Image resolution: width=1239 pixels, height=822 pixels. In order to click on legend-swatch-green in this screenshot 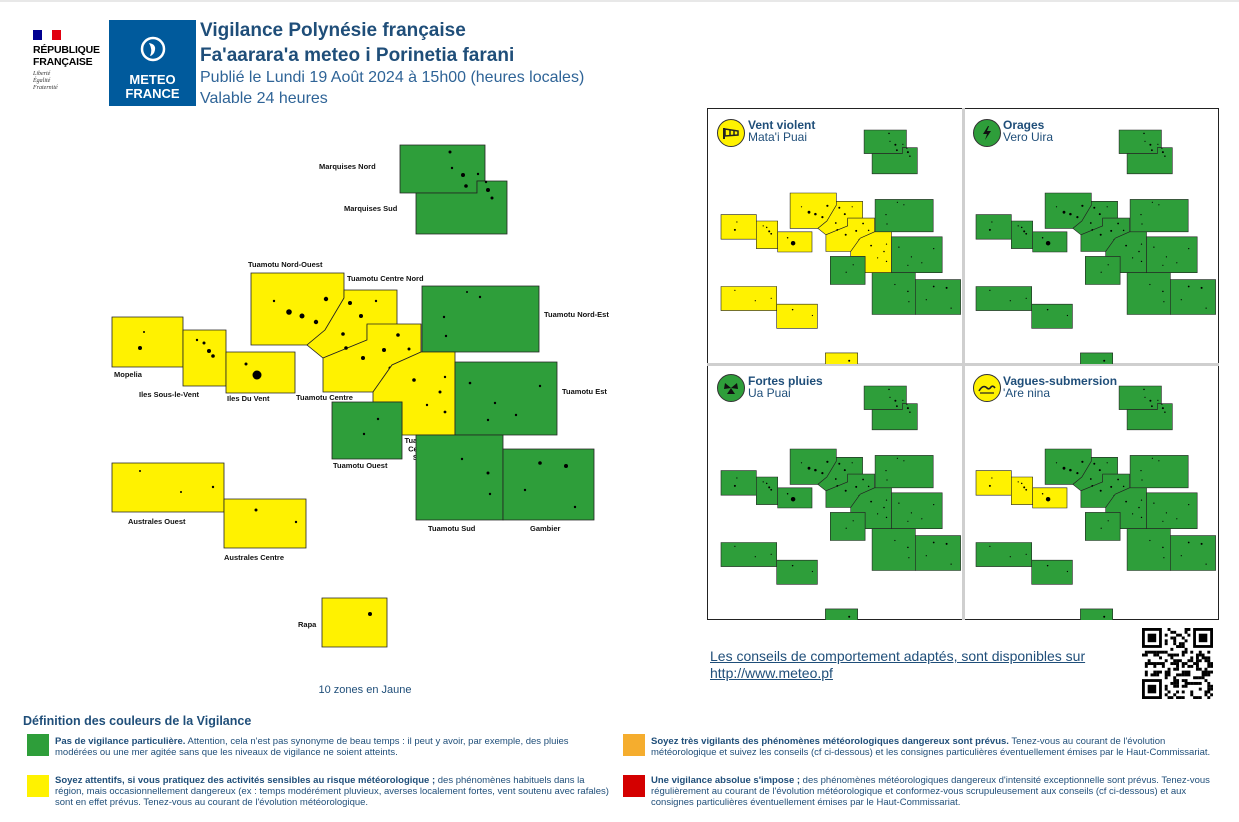, I will do `click(38, 745)`.